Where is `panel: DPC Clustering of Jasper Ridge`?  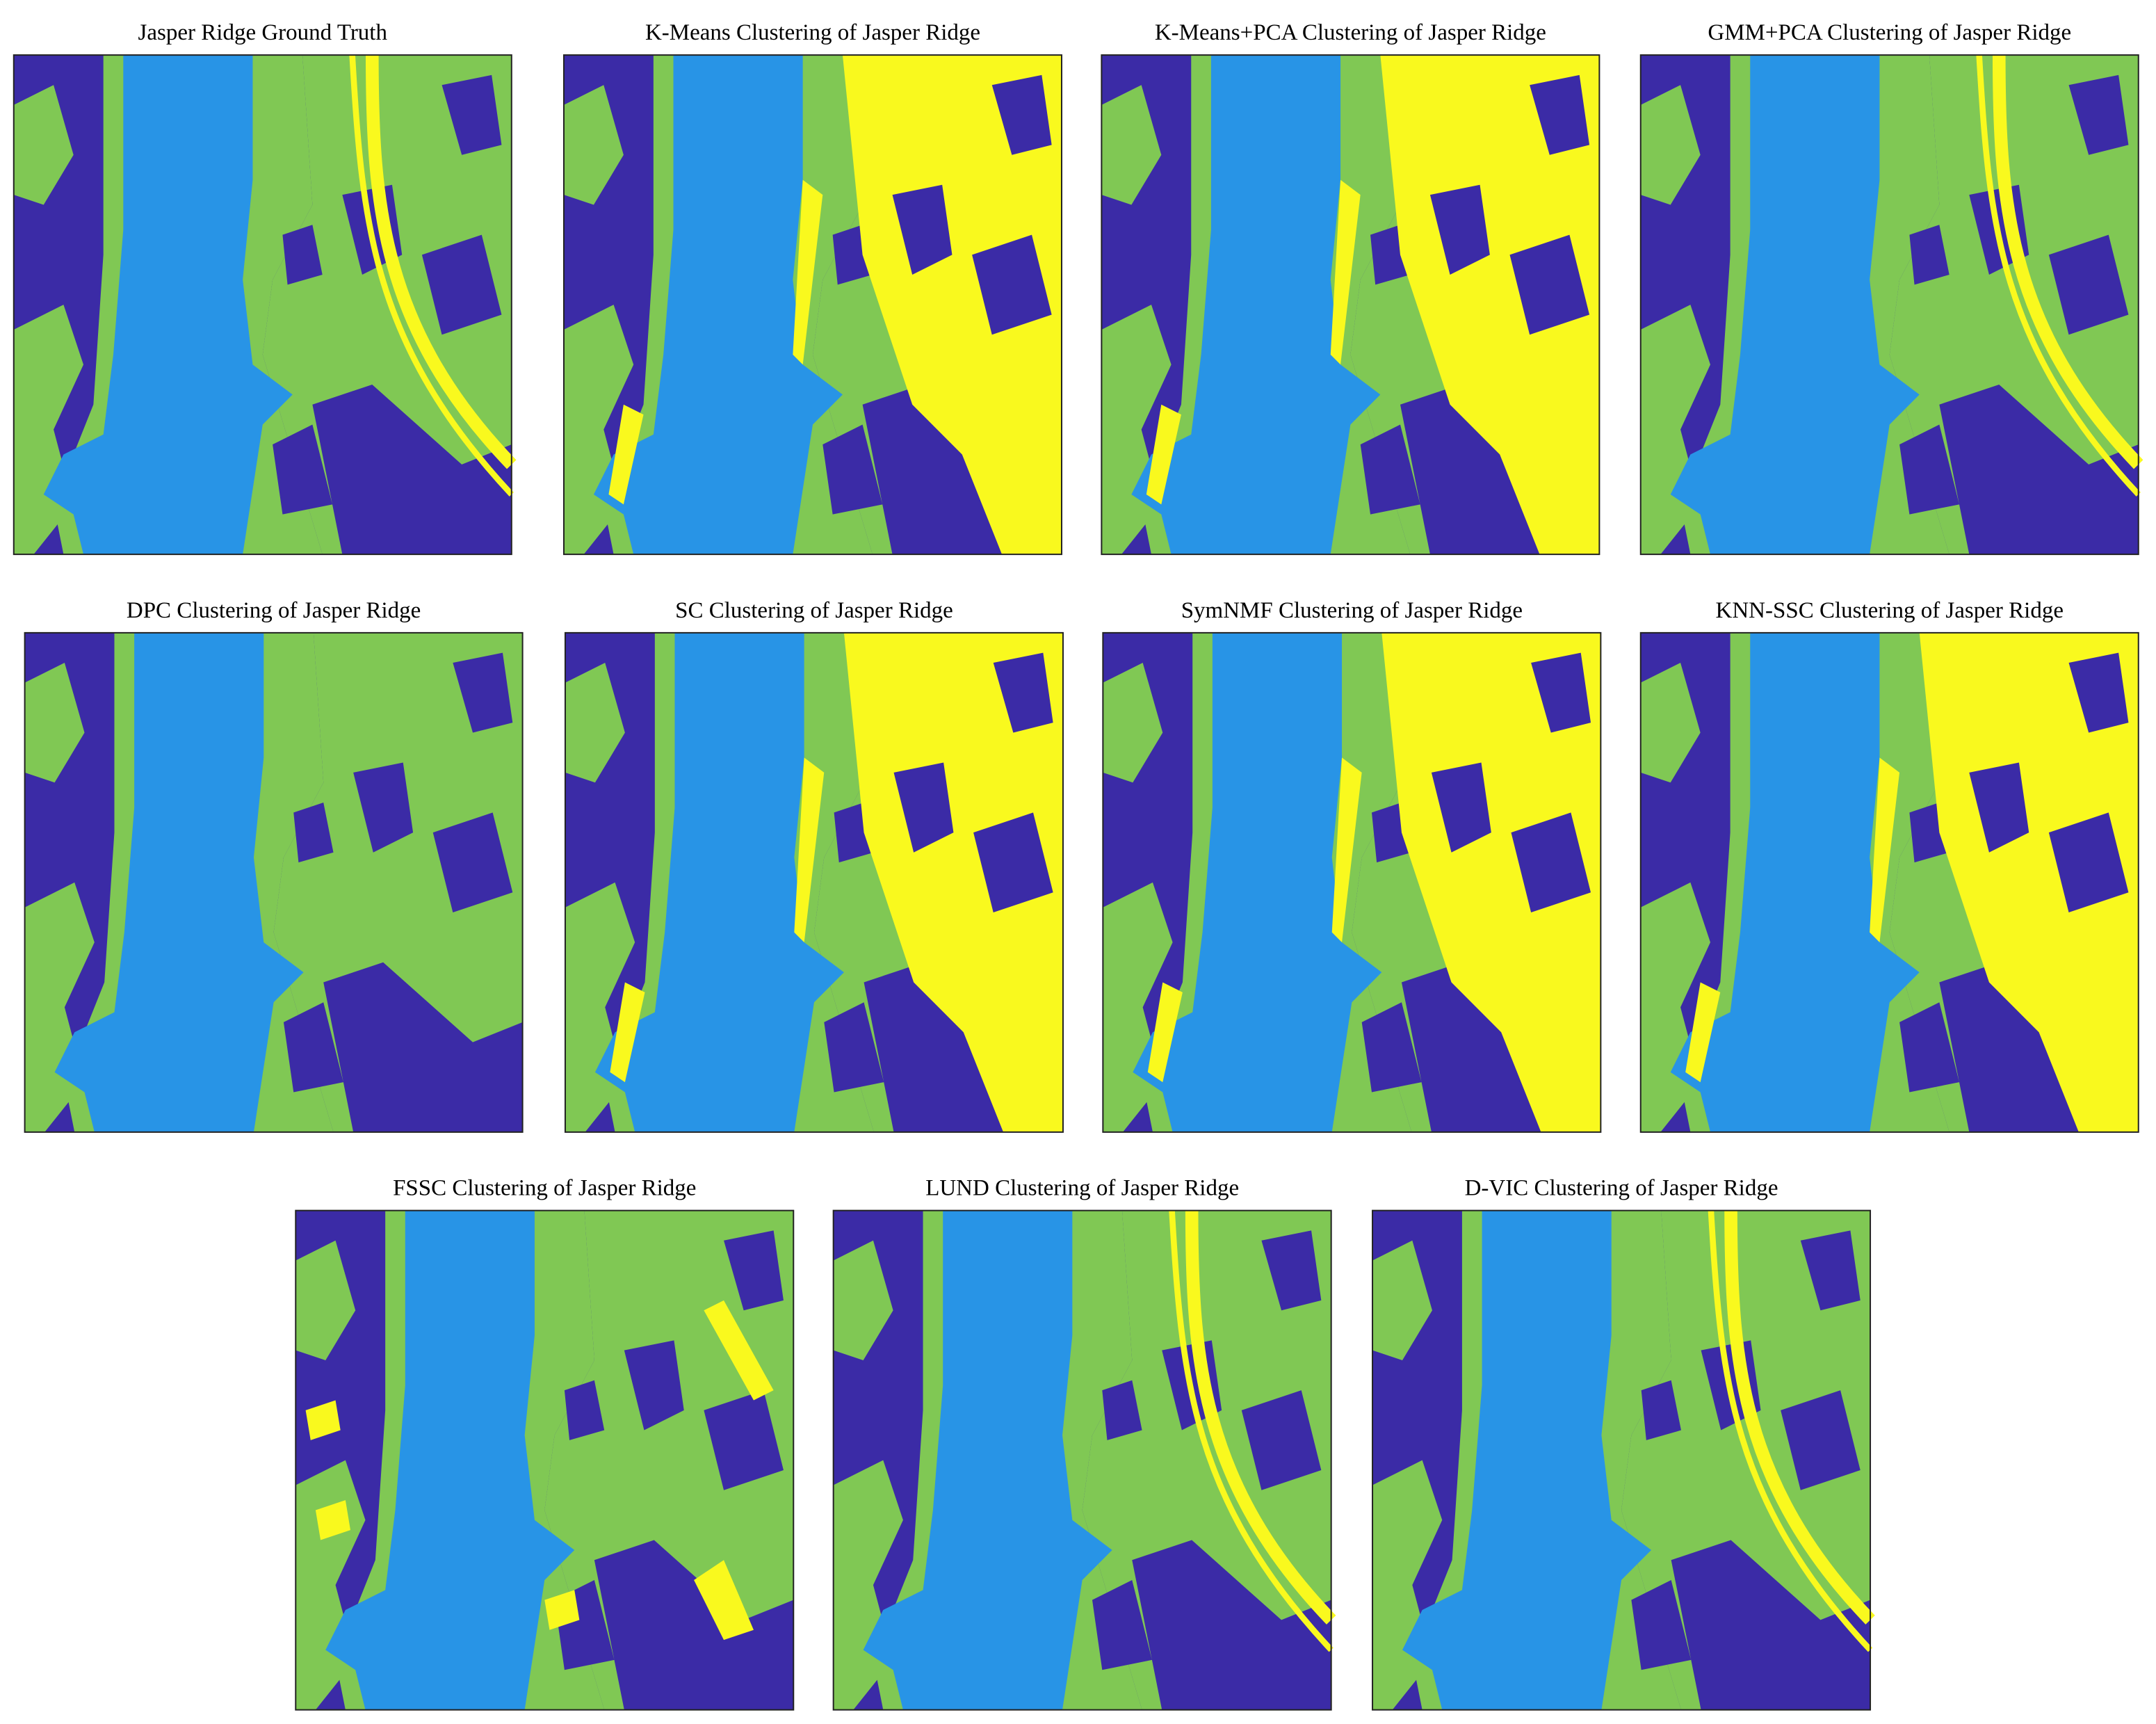 panel: DPC Clustering of Jasper Ridge is located at coordinates (274, 865).